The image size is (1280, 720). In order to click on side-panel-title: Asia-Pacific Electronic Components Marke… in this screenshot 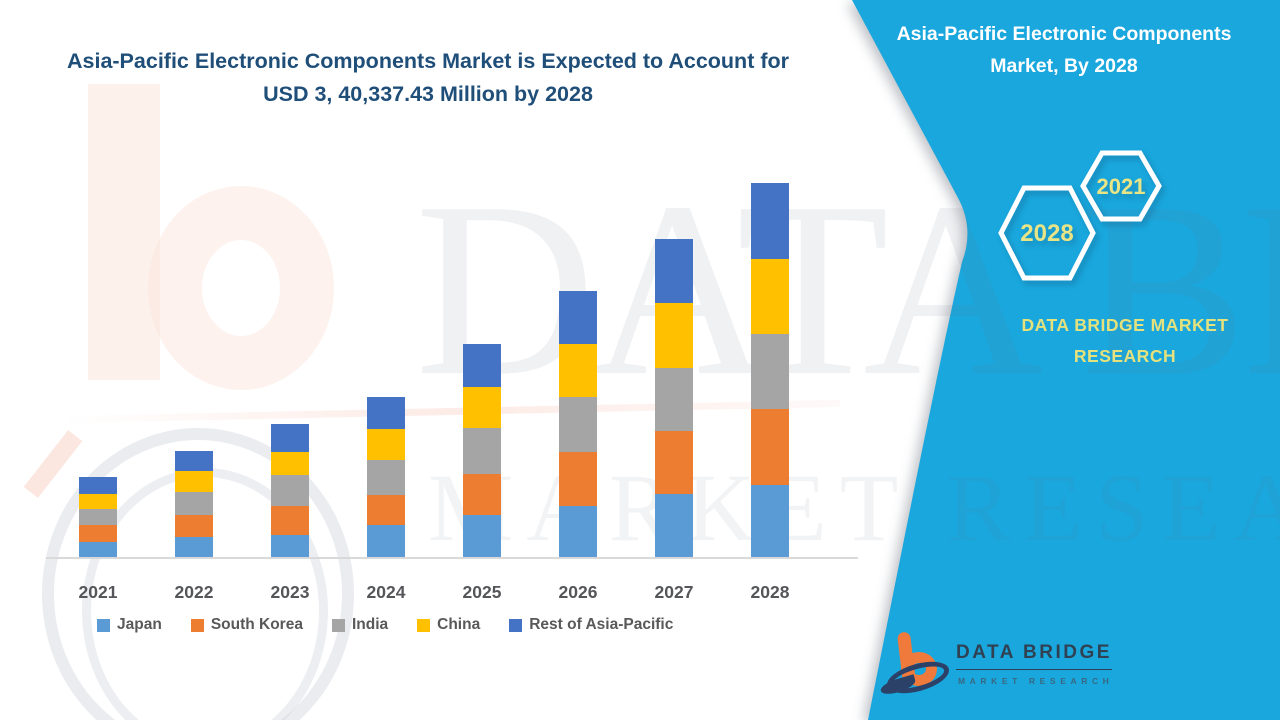, I will do `click(1064, 50)`.